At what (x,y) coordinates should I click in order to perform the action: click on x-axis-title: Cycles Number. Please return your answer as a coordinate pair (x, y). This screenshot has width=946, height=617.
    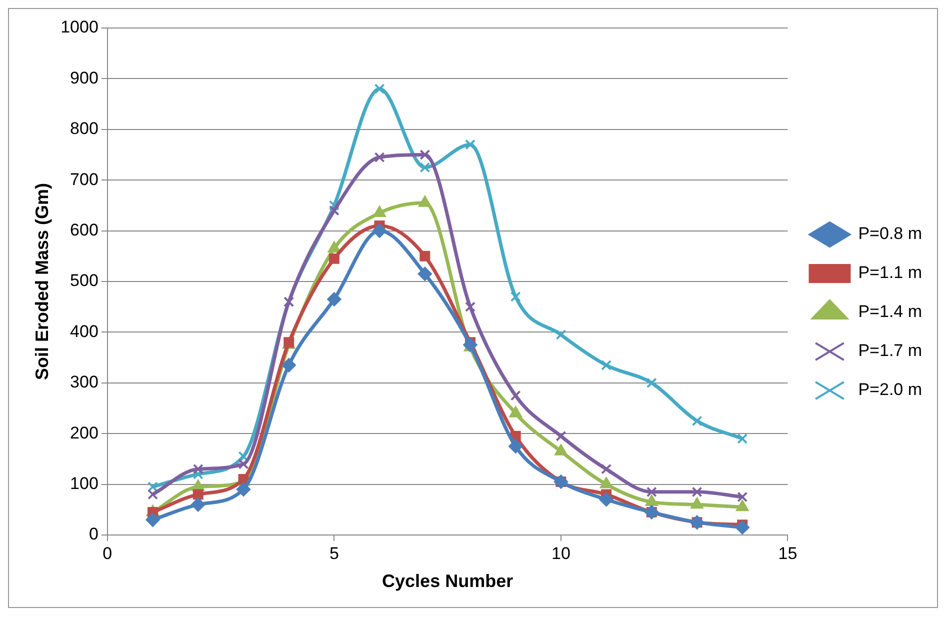
    Looking at the image, I should click on (448, 581).